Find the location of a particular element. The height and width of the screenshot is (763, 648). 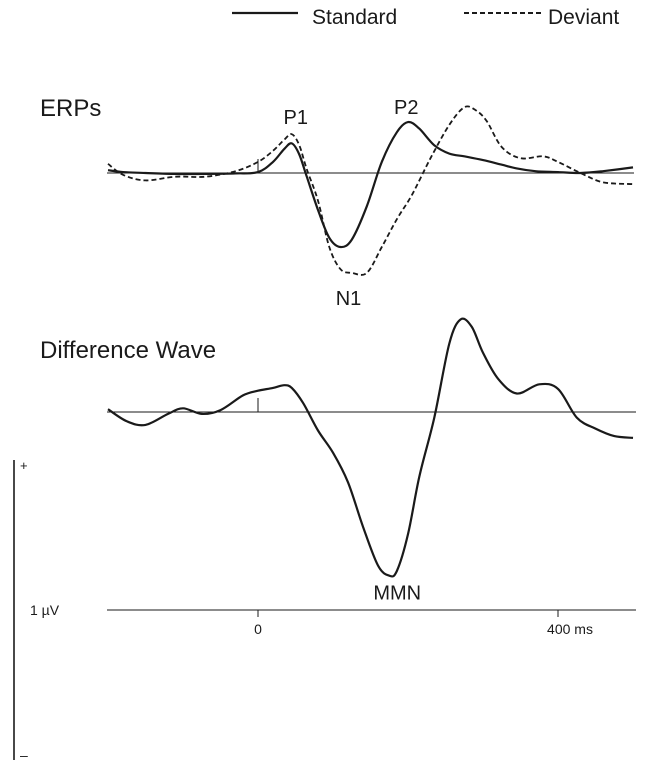

time-tick-label-0: 0 is located at coordinates (258, 629).